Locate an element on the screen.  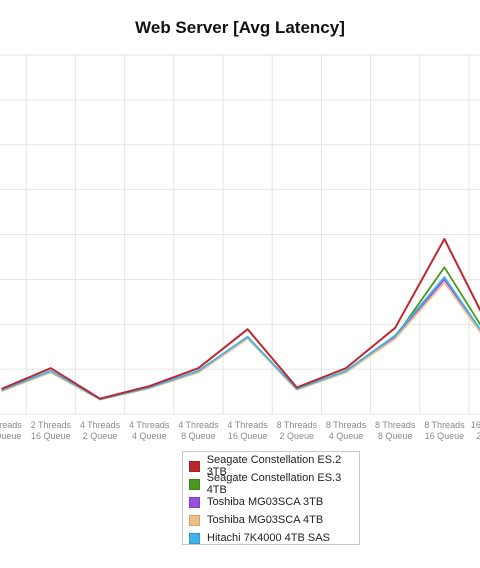
x-tick-label: 4 Threads 8 Queue is located at coordinates (198, 430).